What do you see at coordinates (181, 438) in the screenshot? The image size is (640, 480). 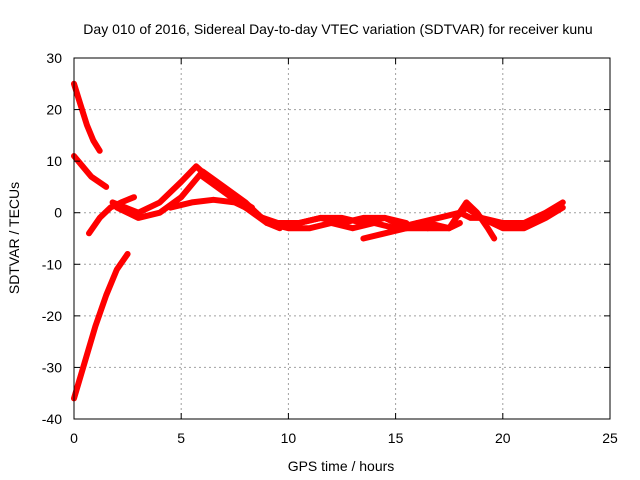 I see `x-tick-label: 5` at bounding box center [181, 438].